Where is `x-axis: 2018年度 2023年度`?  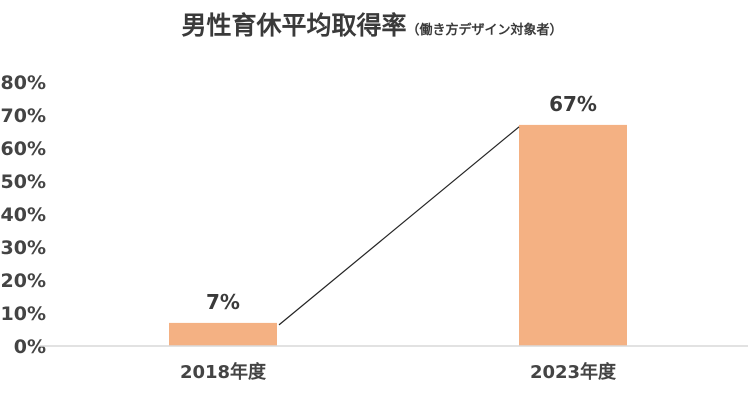 x-axis: 2018年度 2023年度 is located at coordinates (394, 364).